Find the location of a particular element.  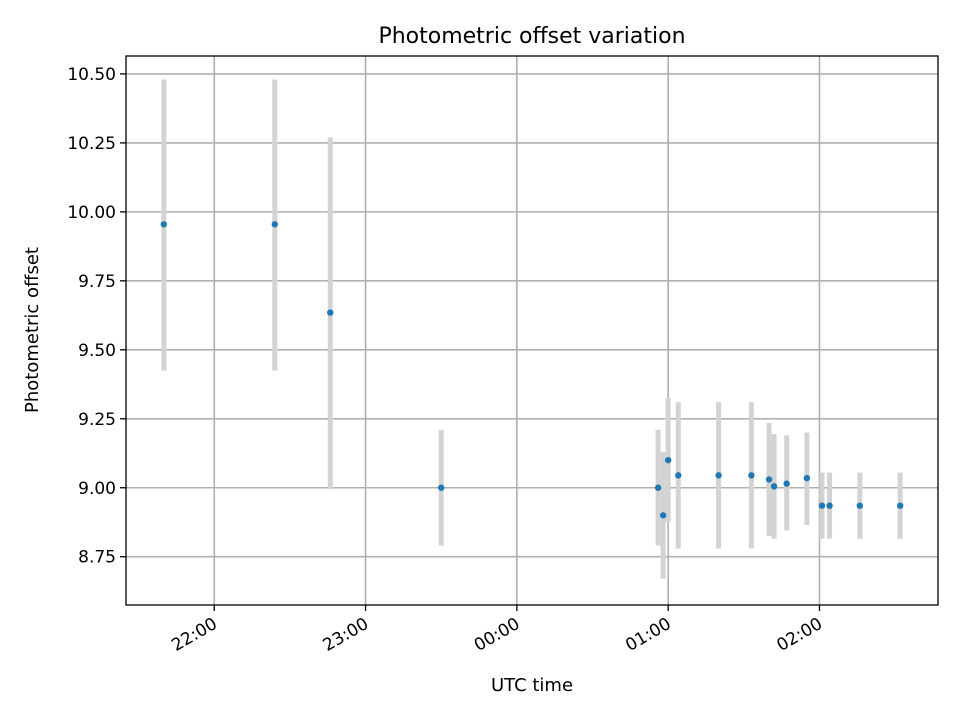

x-tick-label: 02:00 is located at coordinates (800, 635).